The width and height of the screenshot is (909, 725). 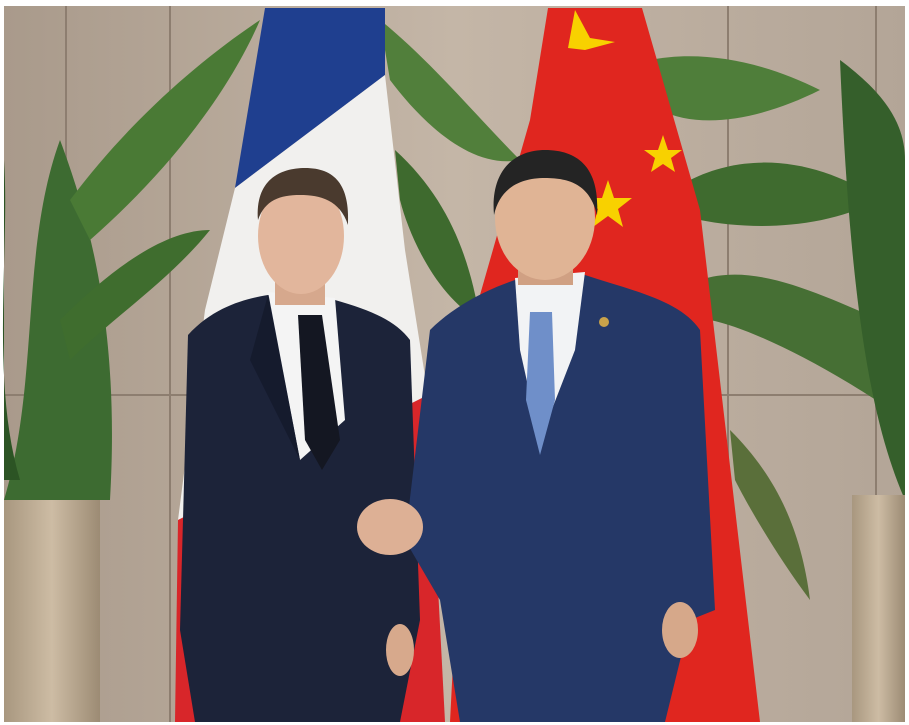 I want to click on plant-right, so click(x=872, y=280).